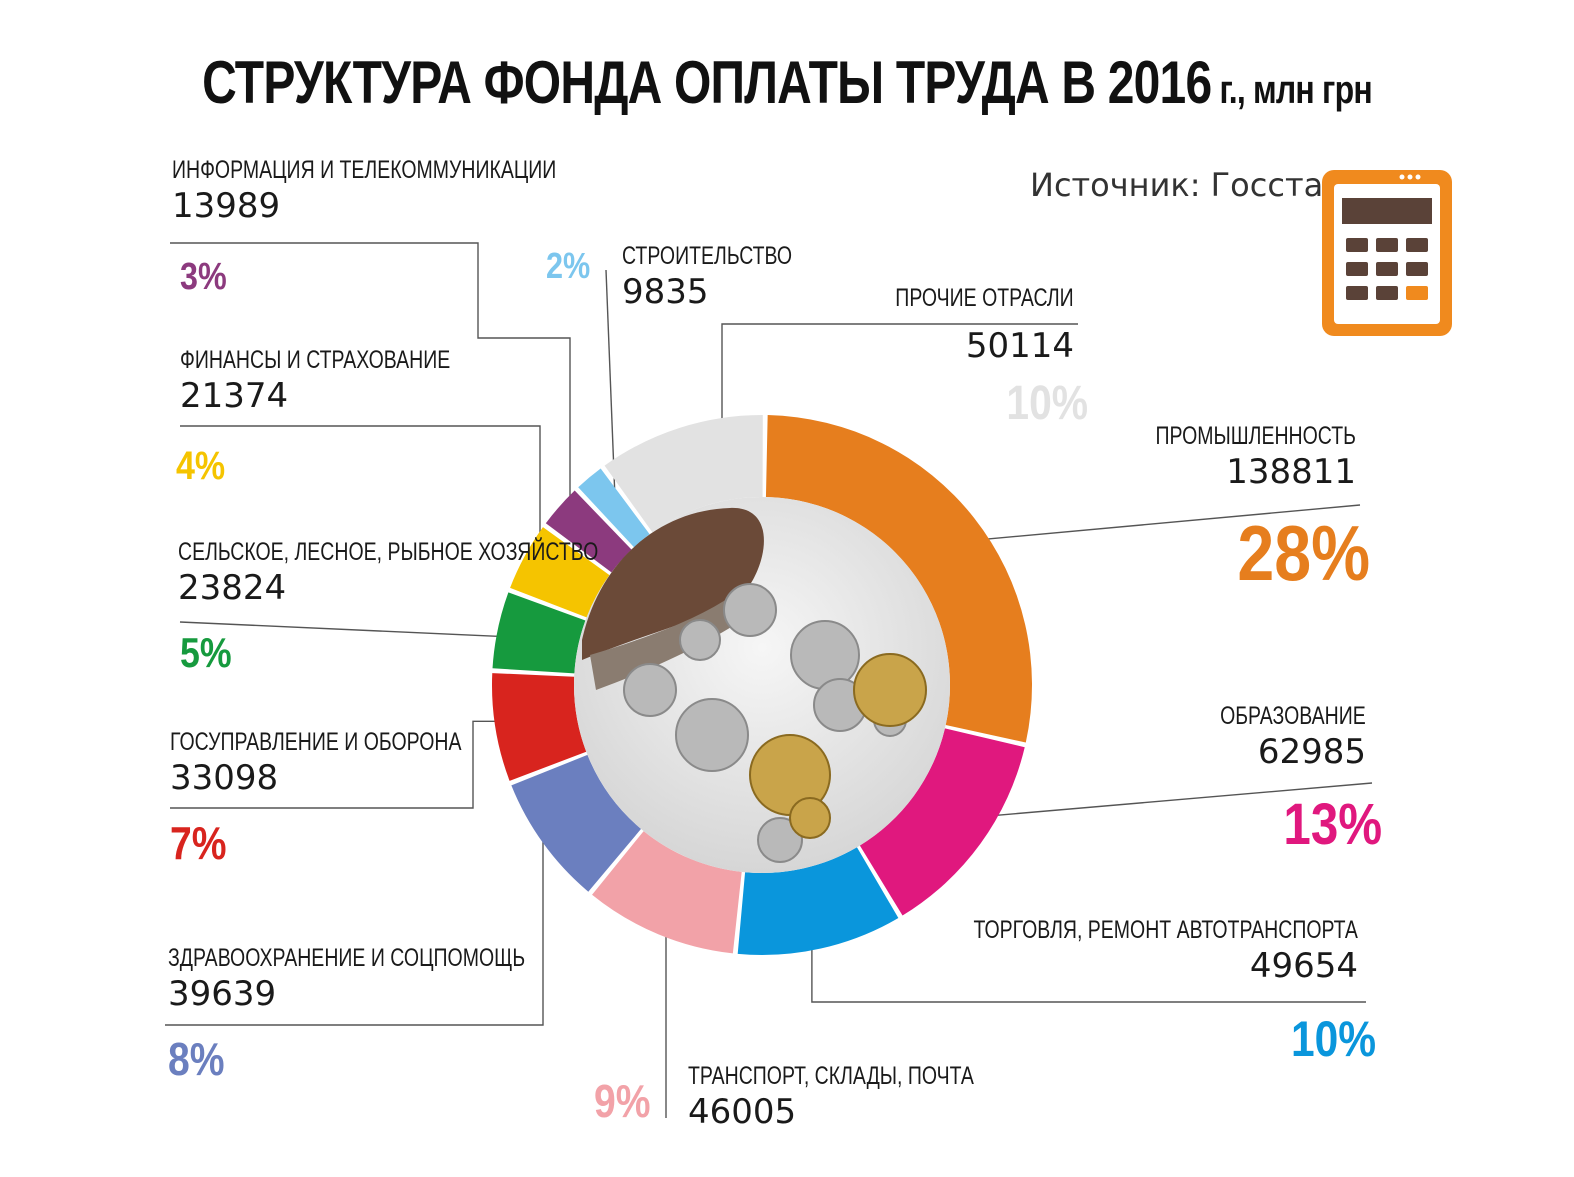 The height and width of the screenshot is (1177, 1574). What do you see at coordinates (1186, 185) in the screenshot?
I see `source-note: Источник: Госстат` at bounding box center [1186, 185].